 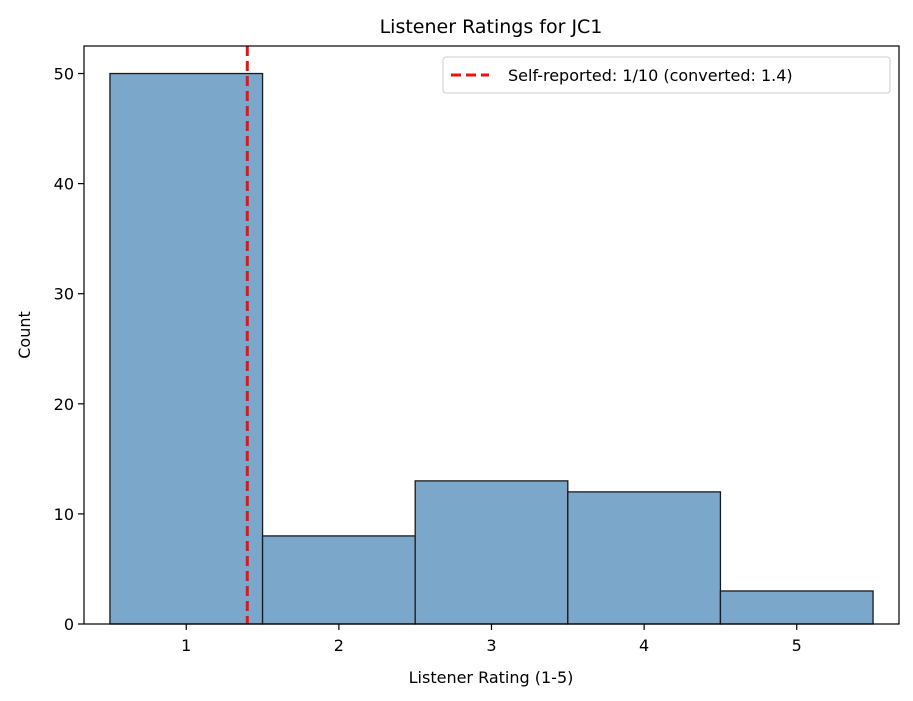 I want to click on y-tick-label: 30, so click(x=64, y=294).